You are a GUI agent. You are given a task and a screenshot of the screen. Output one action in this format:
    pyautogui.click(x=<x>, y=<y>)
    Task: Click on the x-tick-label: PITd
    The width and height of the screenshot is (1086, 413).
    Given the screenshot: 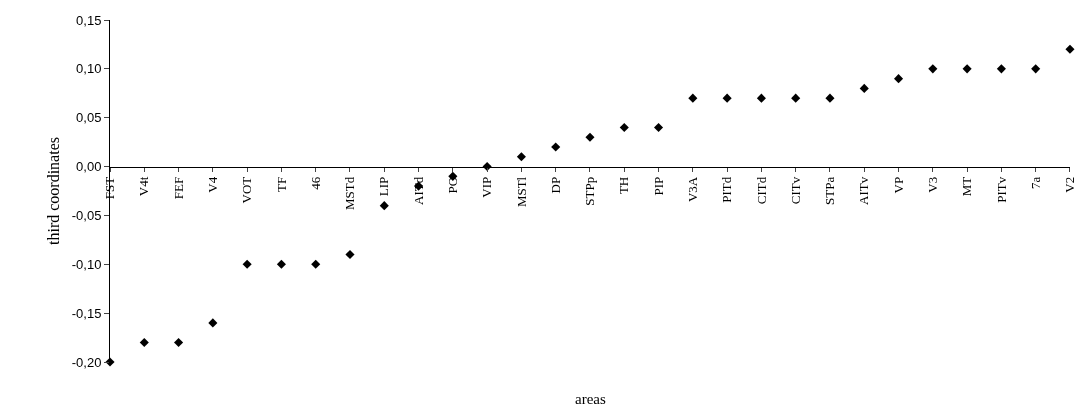 What is the action you would take?
    pyautogui.click(x=727, y=189)
    